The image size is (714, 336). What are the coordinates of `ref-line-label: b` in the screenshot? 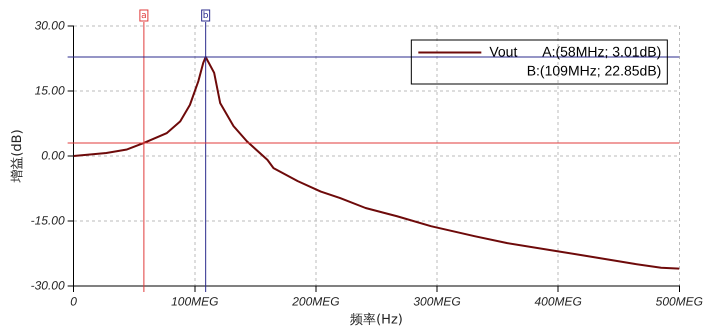 It's located at (205, 15).